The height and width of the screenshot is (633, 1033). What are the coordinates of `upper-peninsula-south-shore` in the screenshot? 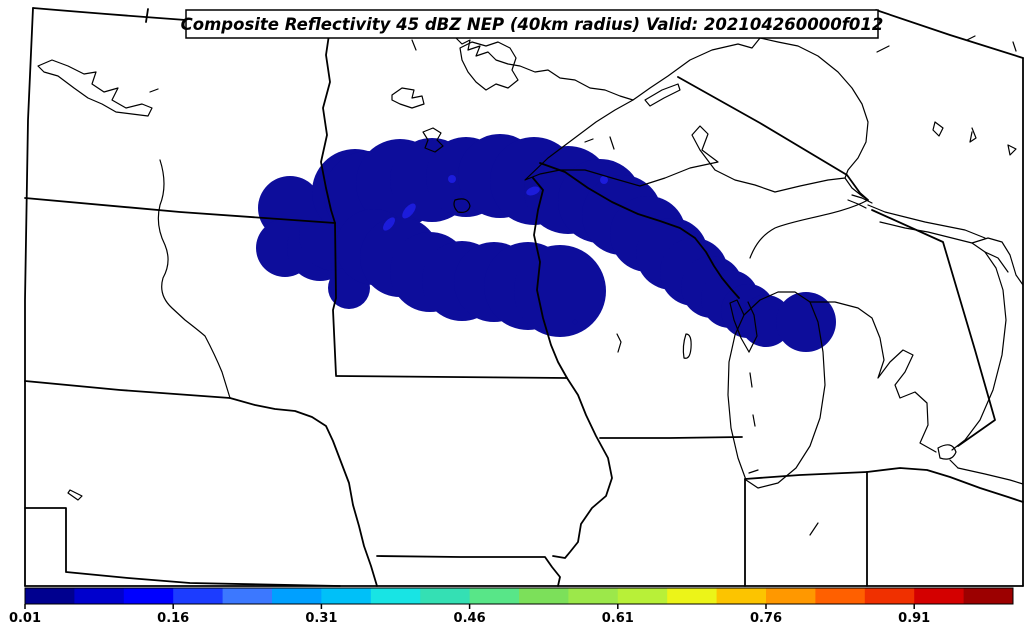 It's located at (809, 229).